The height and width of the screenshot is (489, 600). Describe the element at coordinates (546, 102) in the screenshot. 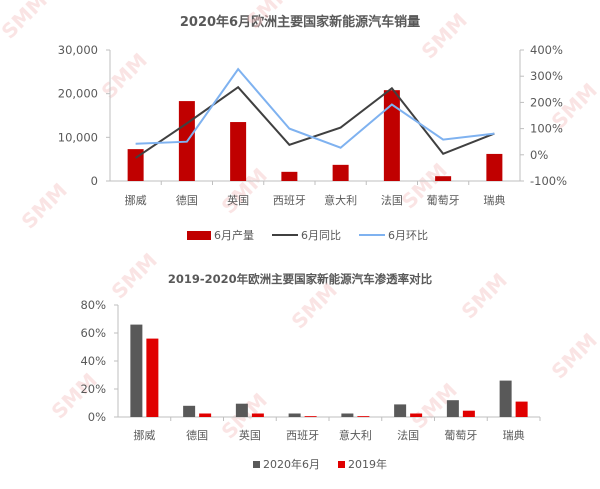

I see `chart1-right-tick: 200%` at that location.